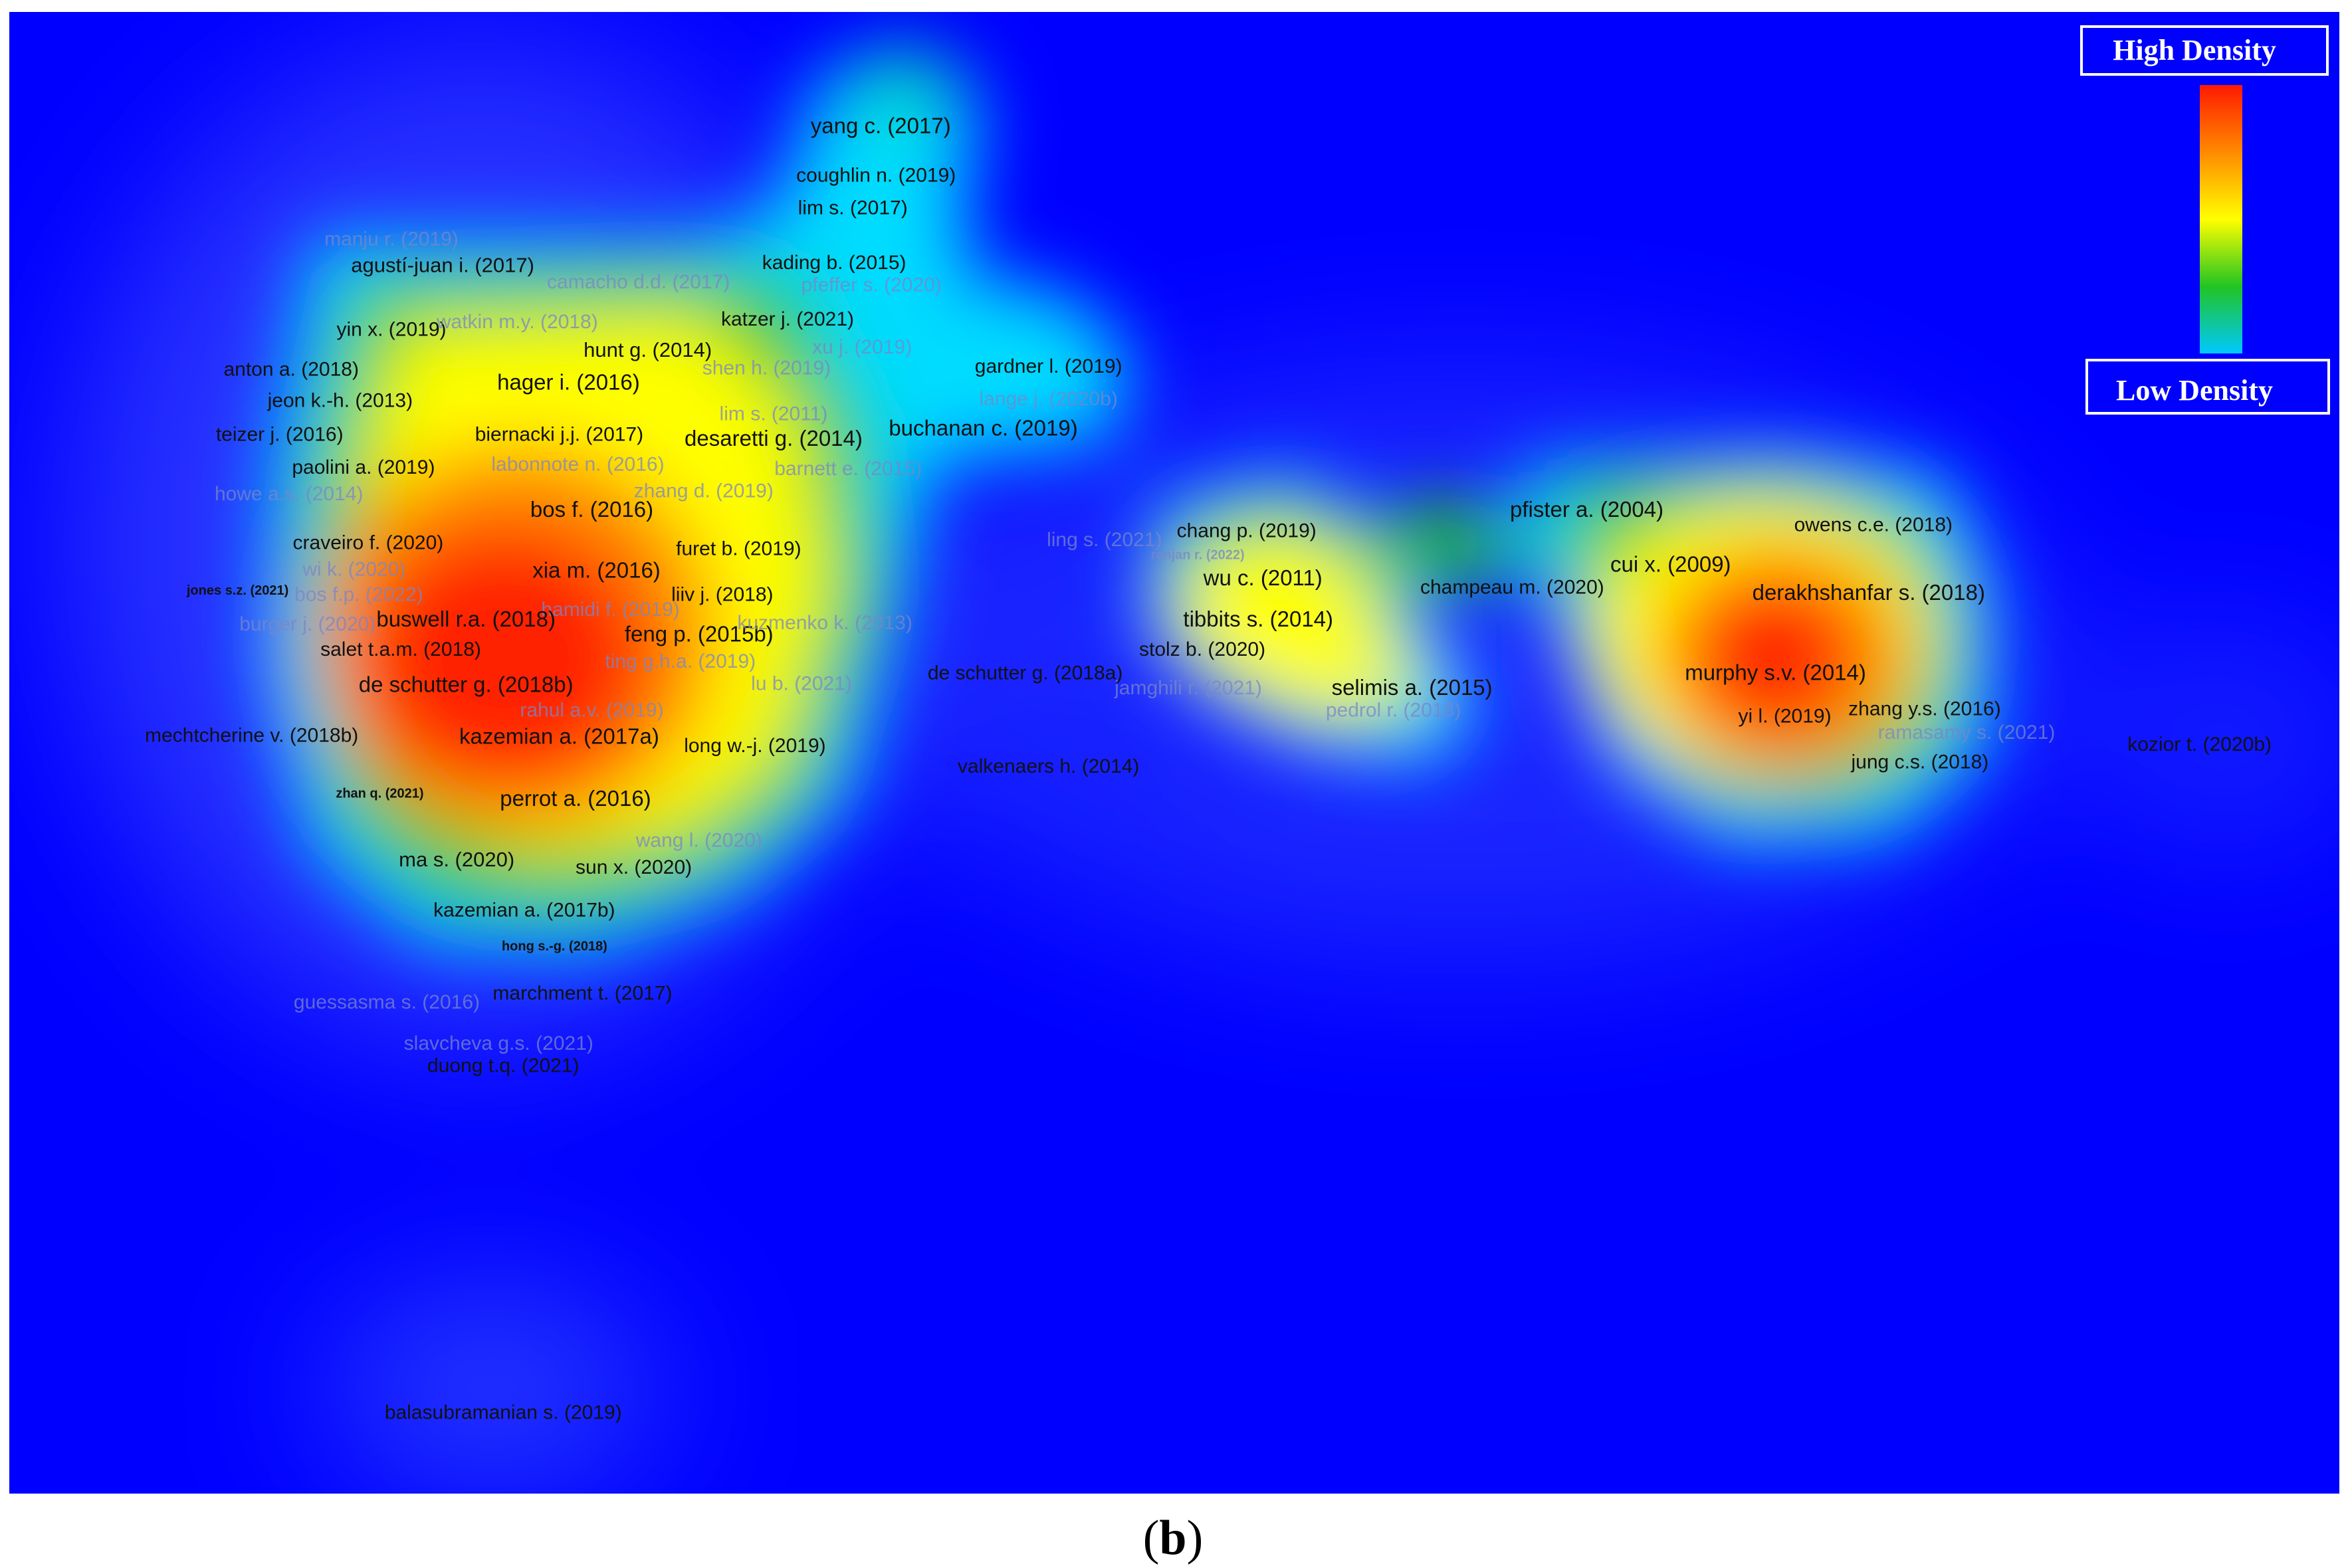 This screenshot has width=2346, height=1568. What do you see at coordinates (1258, 619) in the screenshot?
I see `node-label: tibbits s. (2014)` at bounding box center [1258, 619].